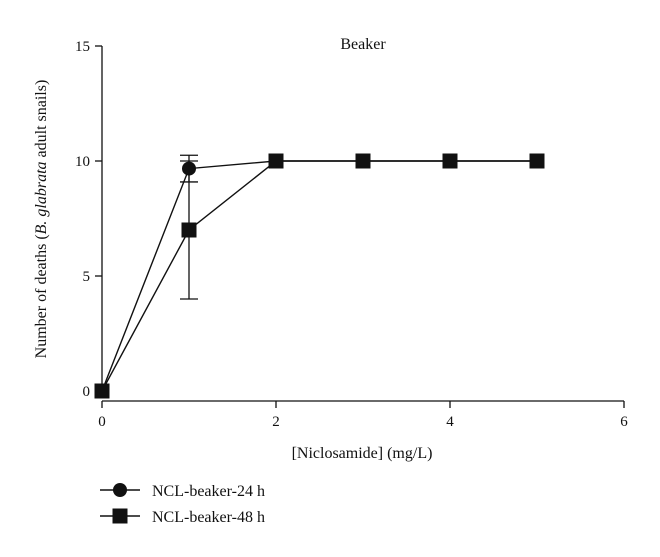  I want to click on legend-label: NCL-beaker-24 h, so click(208, 491).